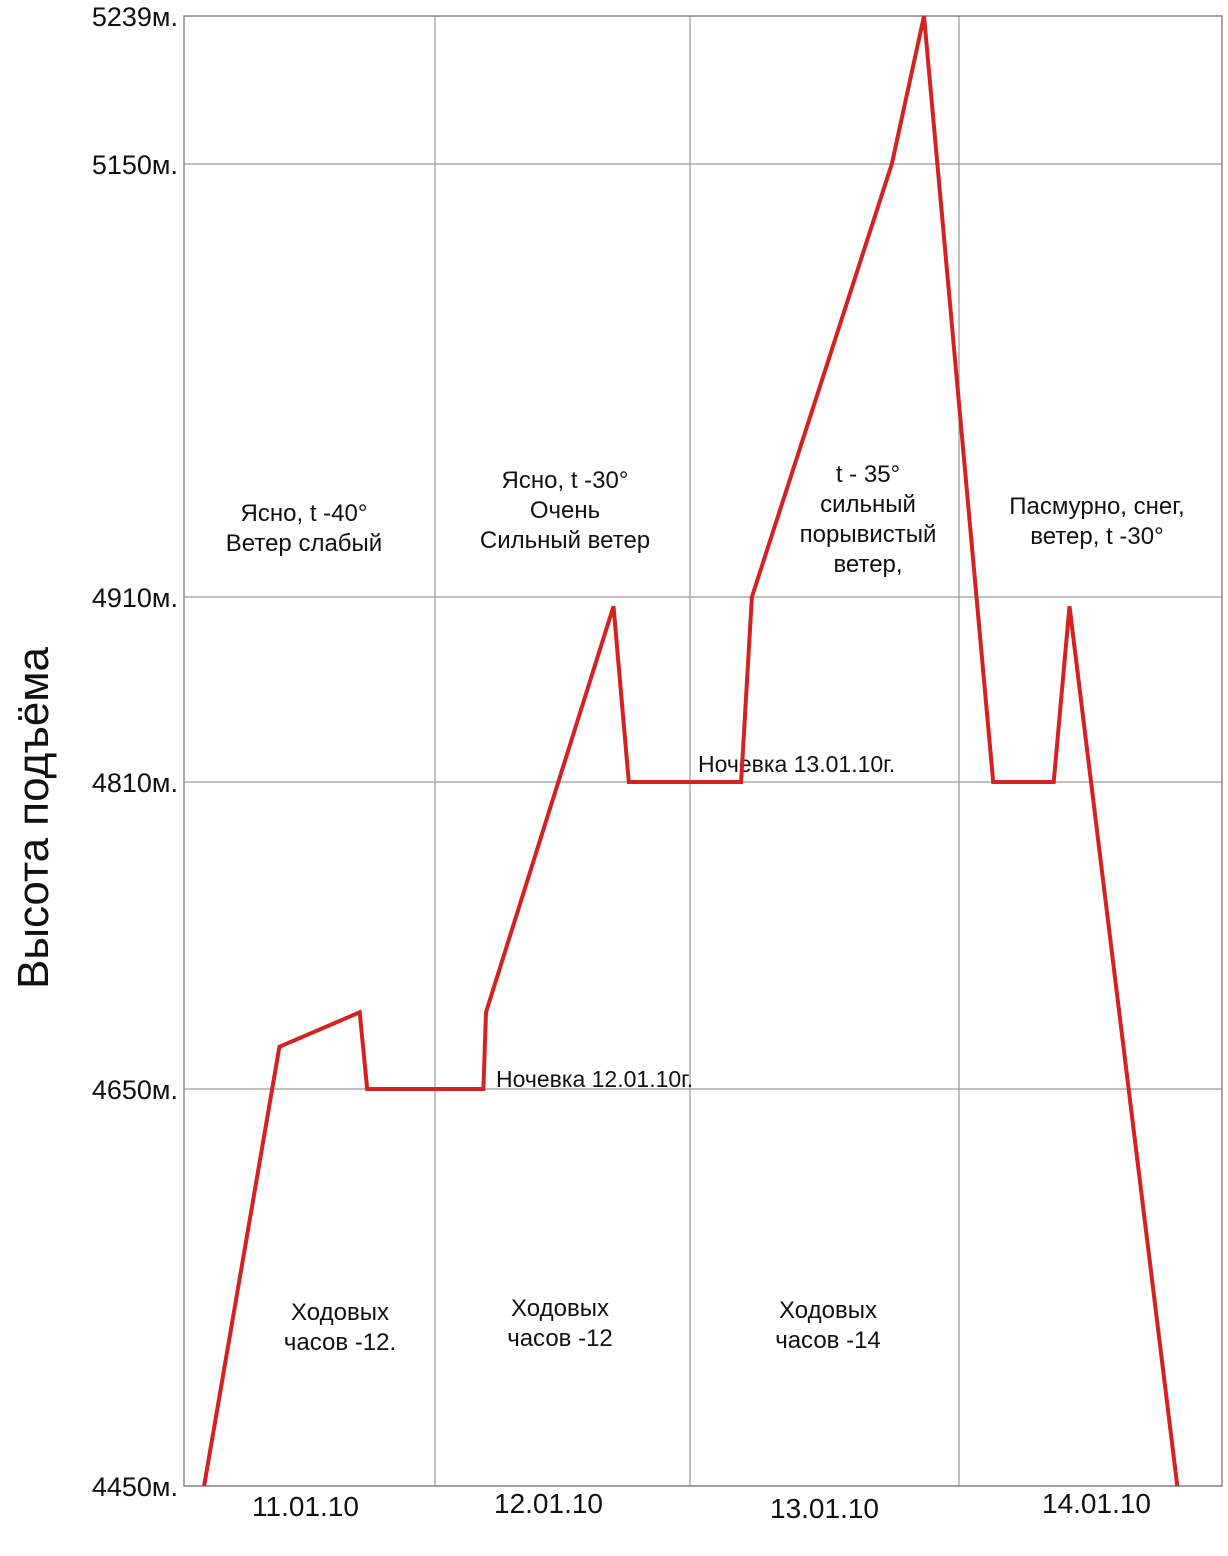 Image resolution: width=1228 pixels, height=1556 pixels. I want to click on y-tick-label: 4450м., so click(135, 1487).